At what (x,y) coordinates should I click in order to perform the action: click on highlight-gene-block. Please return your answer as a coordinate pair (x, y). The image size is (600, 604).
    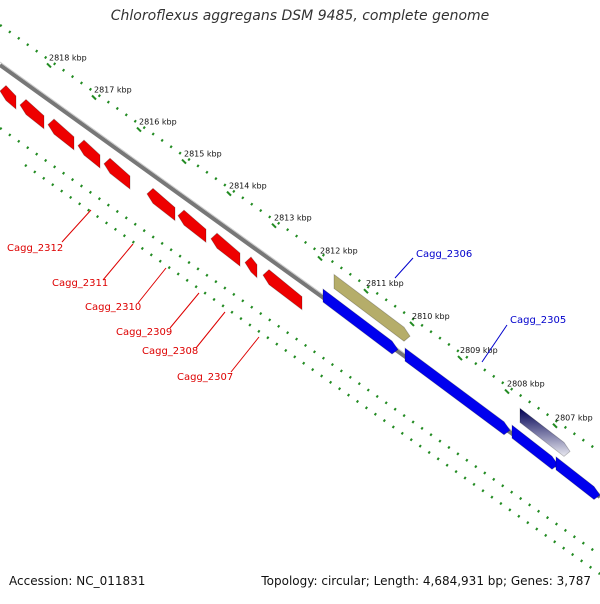
    Looking at the image, I should click on (372, 307).